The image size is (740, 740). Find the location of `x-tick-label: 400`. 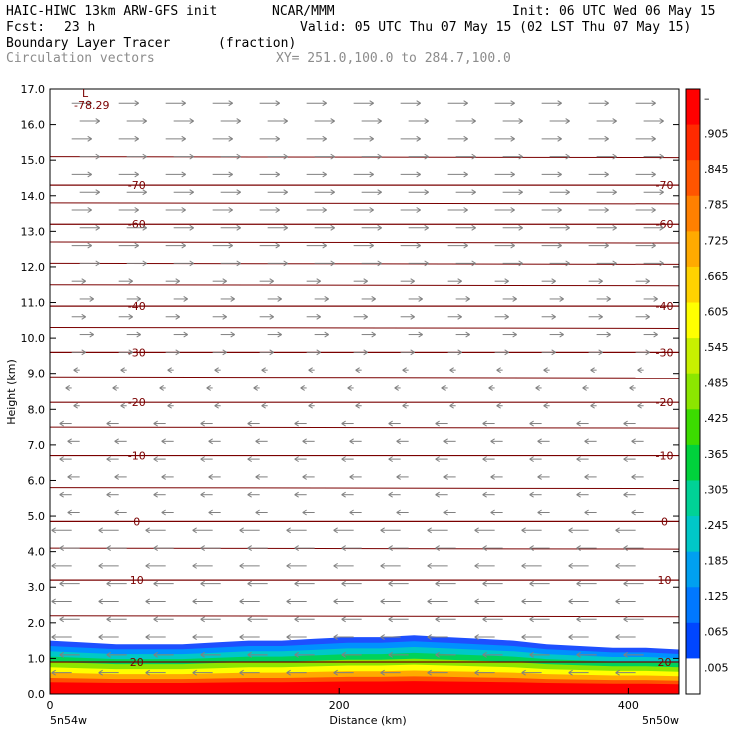

x-tick-label: 400 is located at coordinates (628, 705).